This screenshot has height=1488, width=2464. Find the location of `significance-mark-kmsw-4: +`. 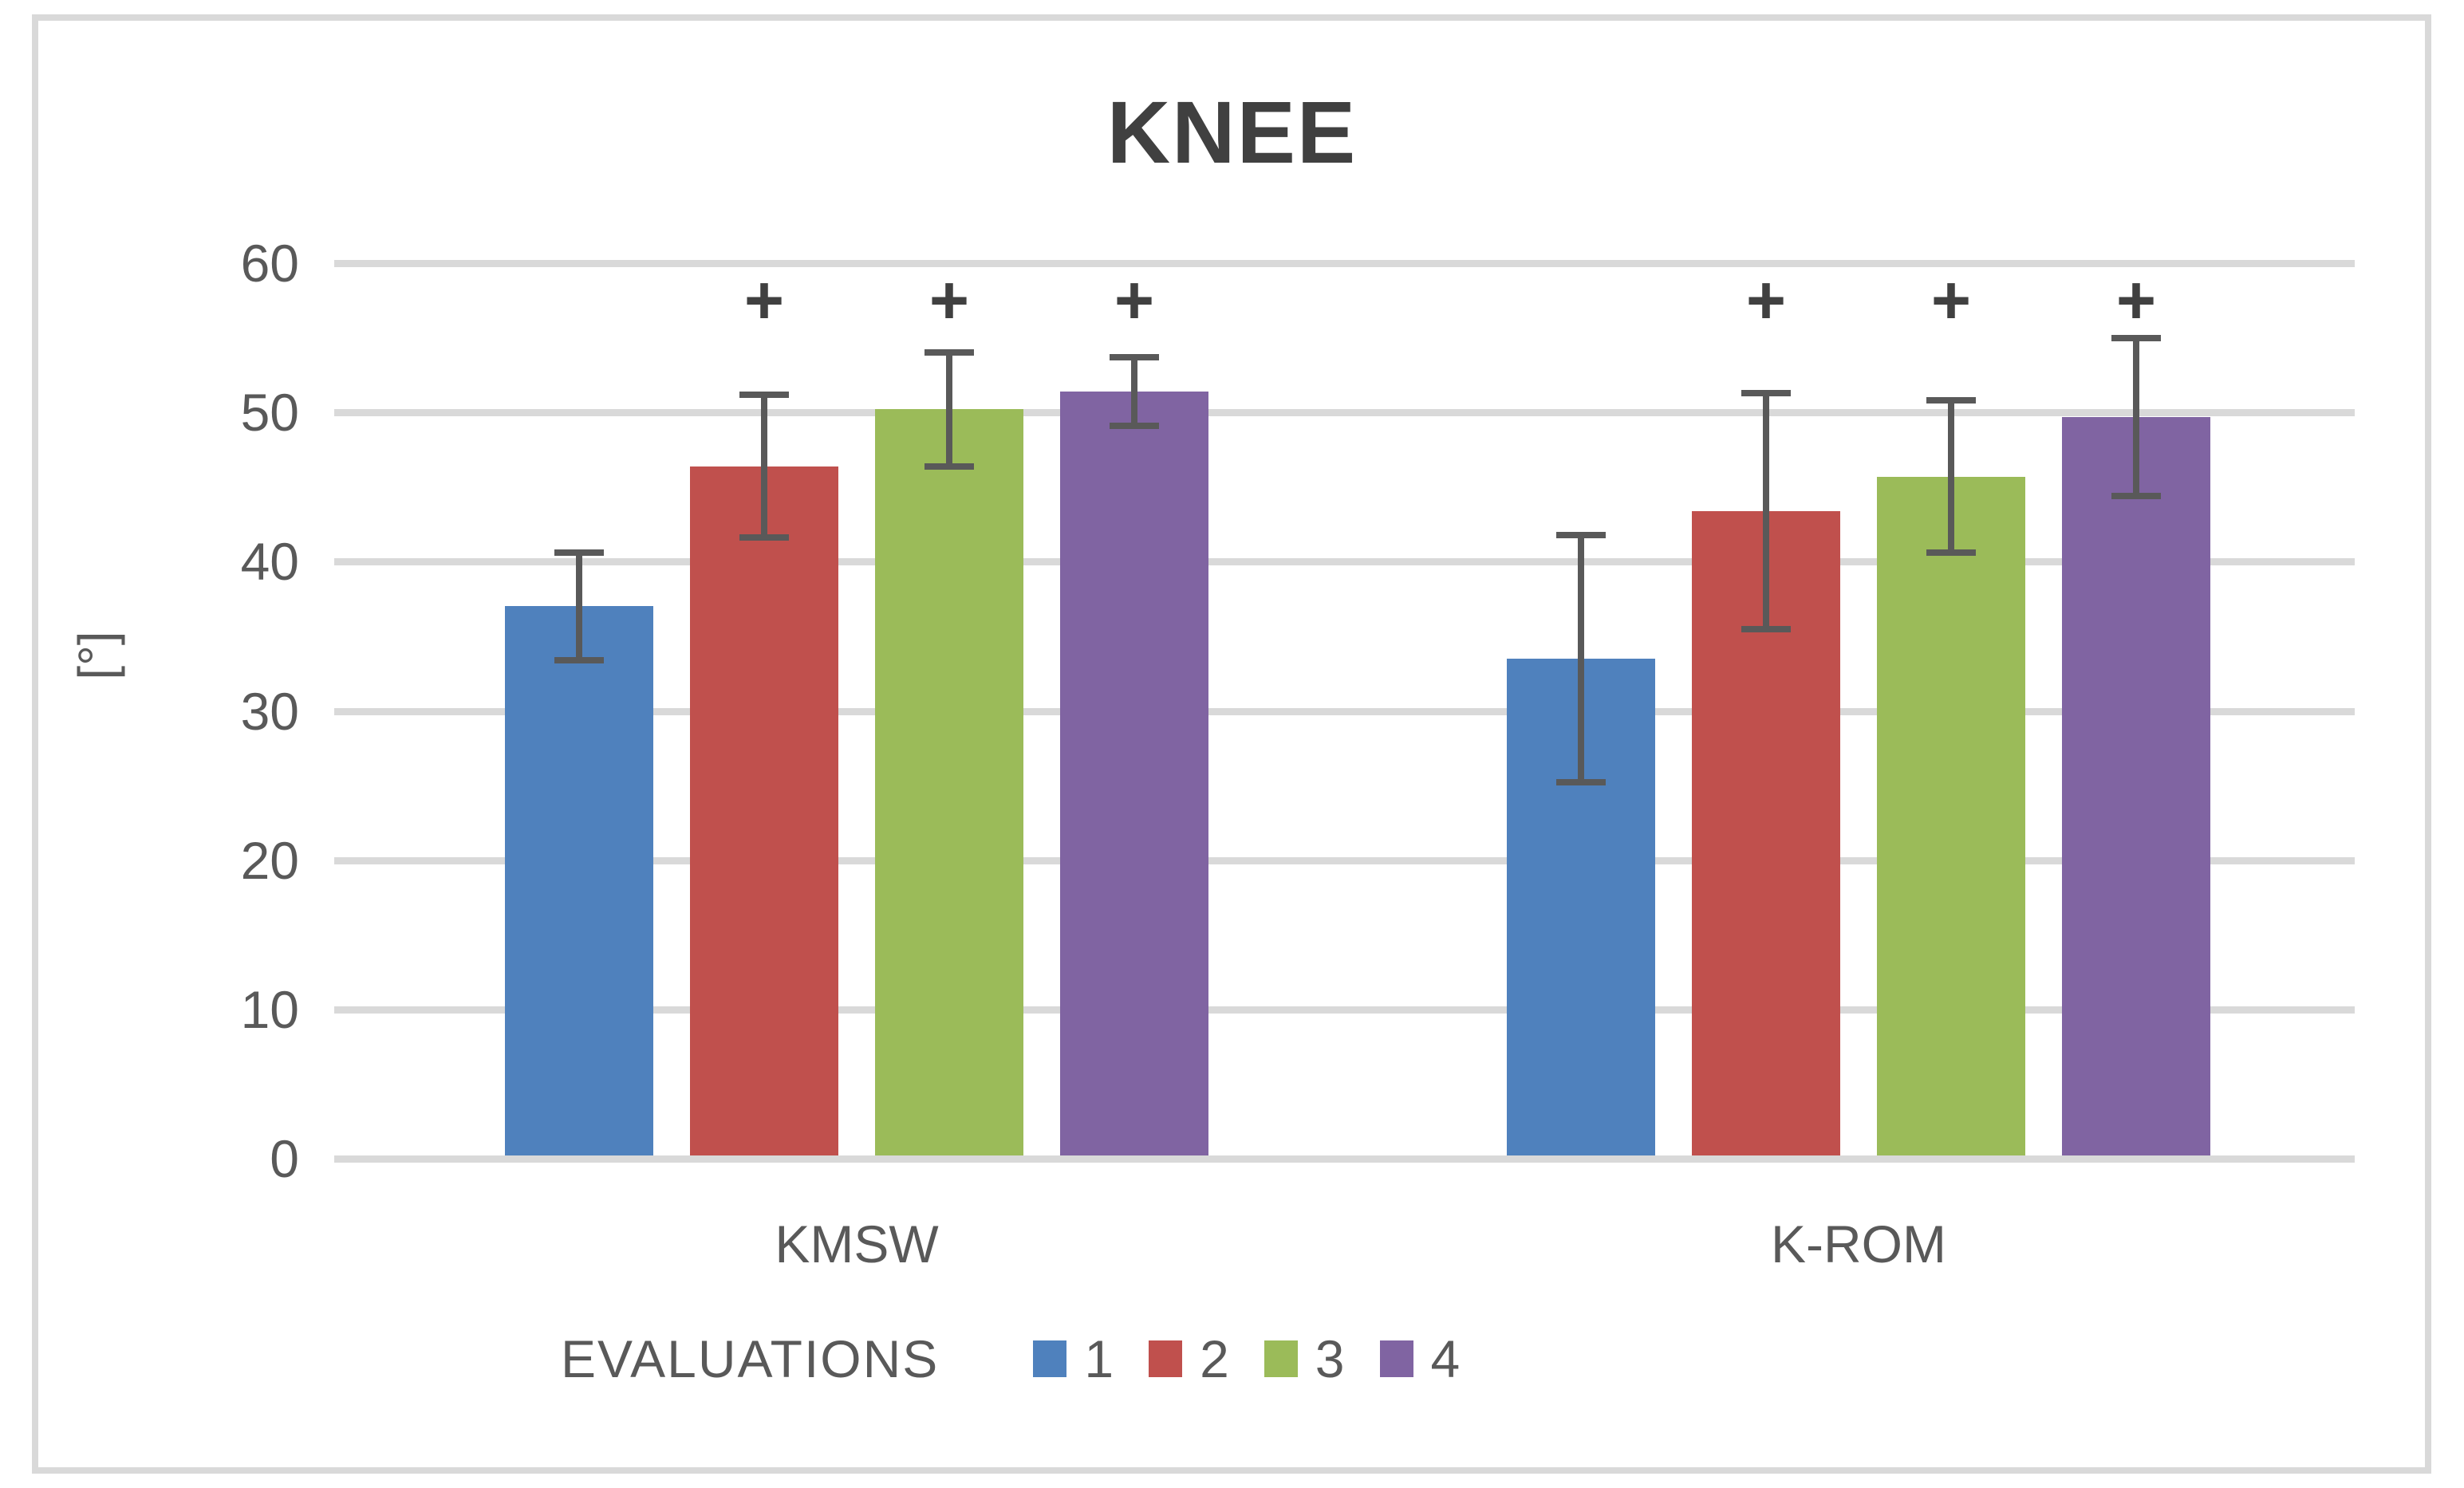

significance-mark-kmsw-4: + is located at coordinates (1134, 301).